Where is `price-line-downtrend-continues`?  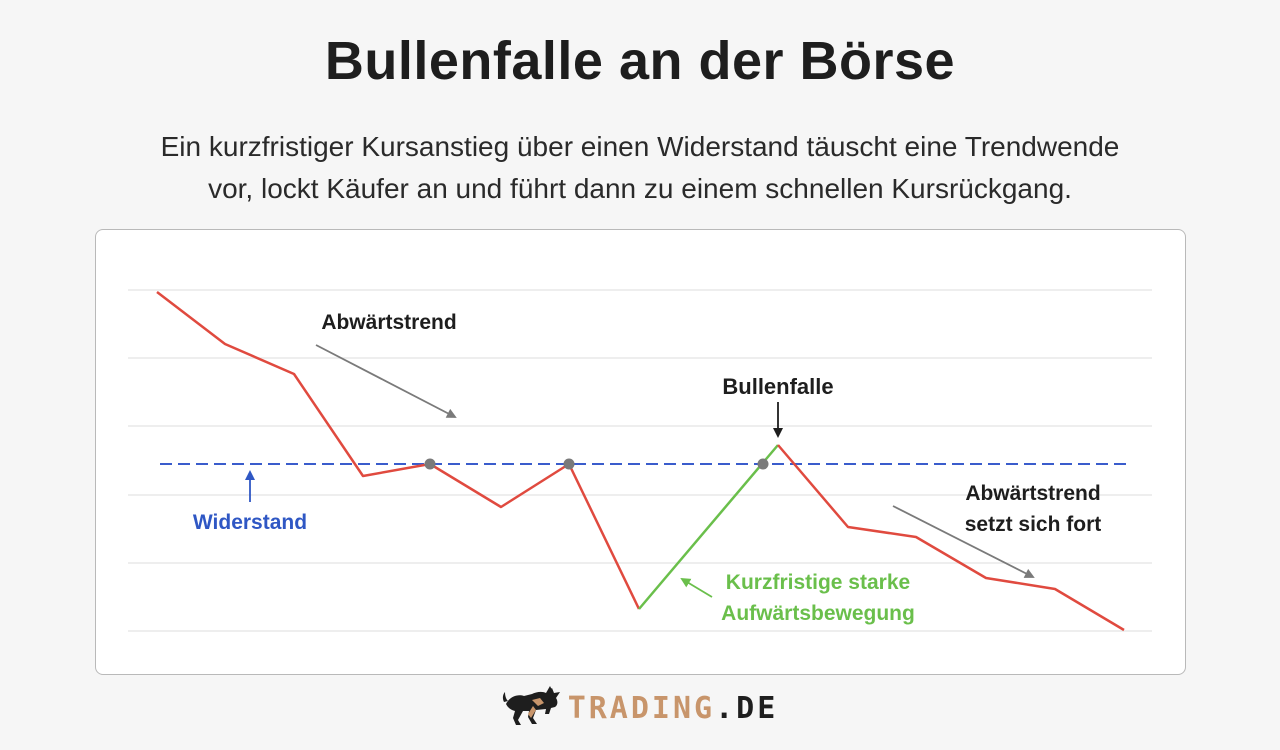
price-line-downtrend-continues is located at coordinates (951, 538).